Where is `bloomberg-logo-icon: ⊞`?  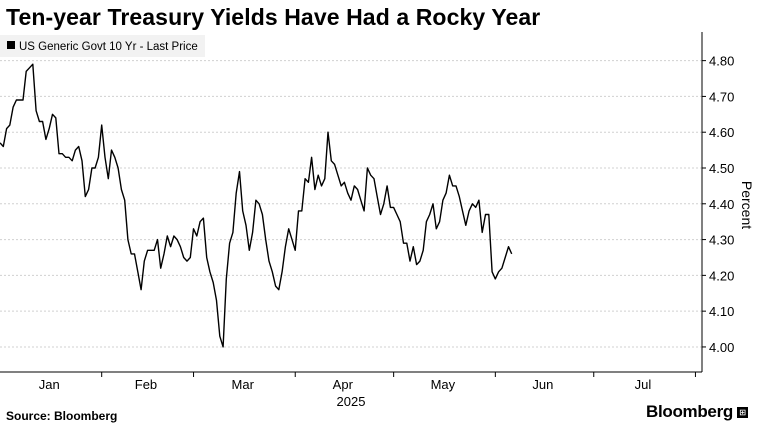
bloomberg-logo-icon: ⊞ is located at coordinates (742, 412).